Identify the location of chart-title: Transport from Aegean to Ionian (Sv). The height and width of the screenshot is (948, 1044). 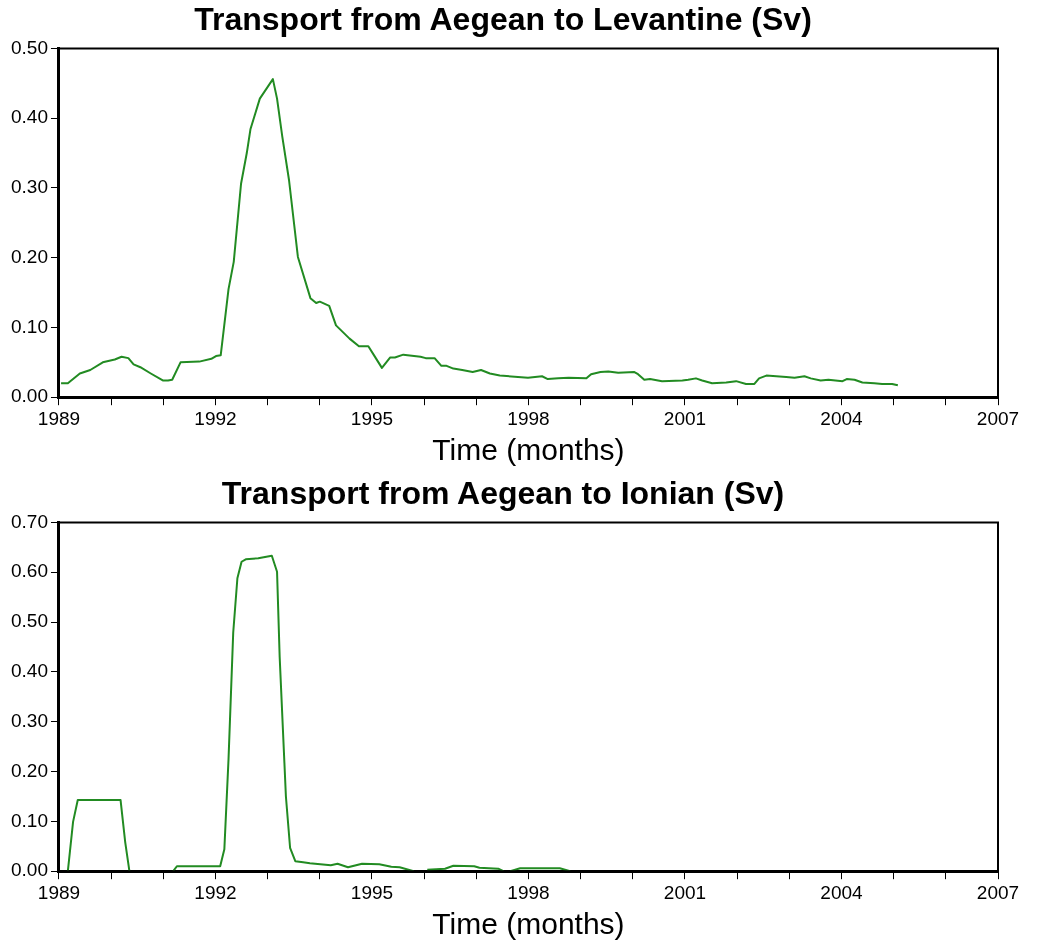
(503, 493).